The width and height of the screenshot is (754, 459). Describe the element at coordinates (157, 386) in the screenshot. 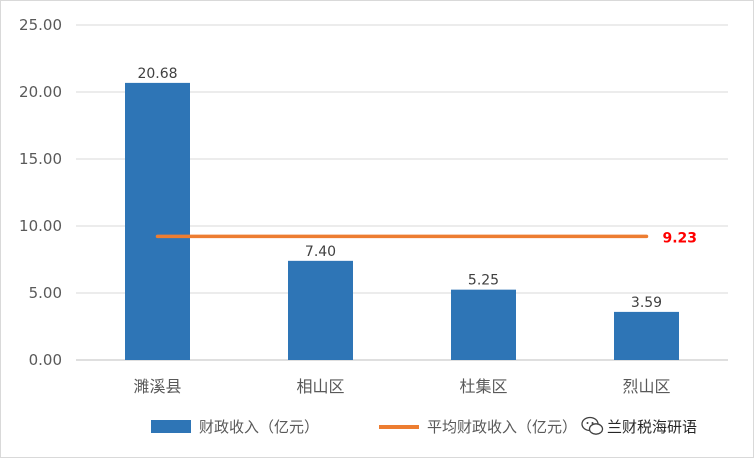

I see `category-label: 濉溪县` at that location.